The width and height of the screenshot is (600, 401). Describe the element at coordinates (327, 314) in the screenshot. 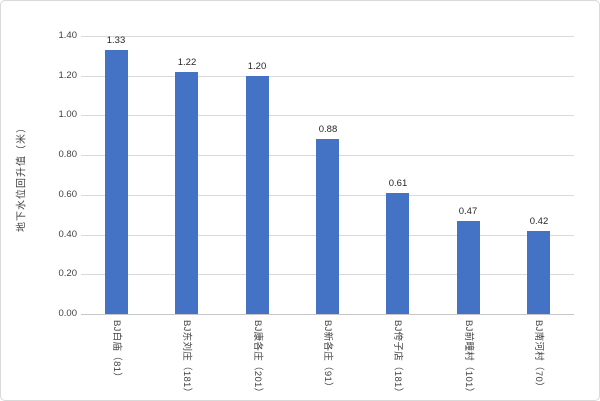

I see `x-axis-line` at that location.